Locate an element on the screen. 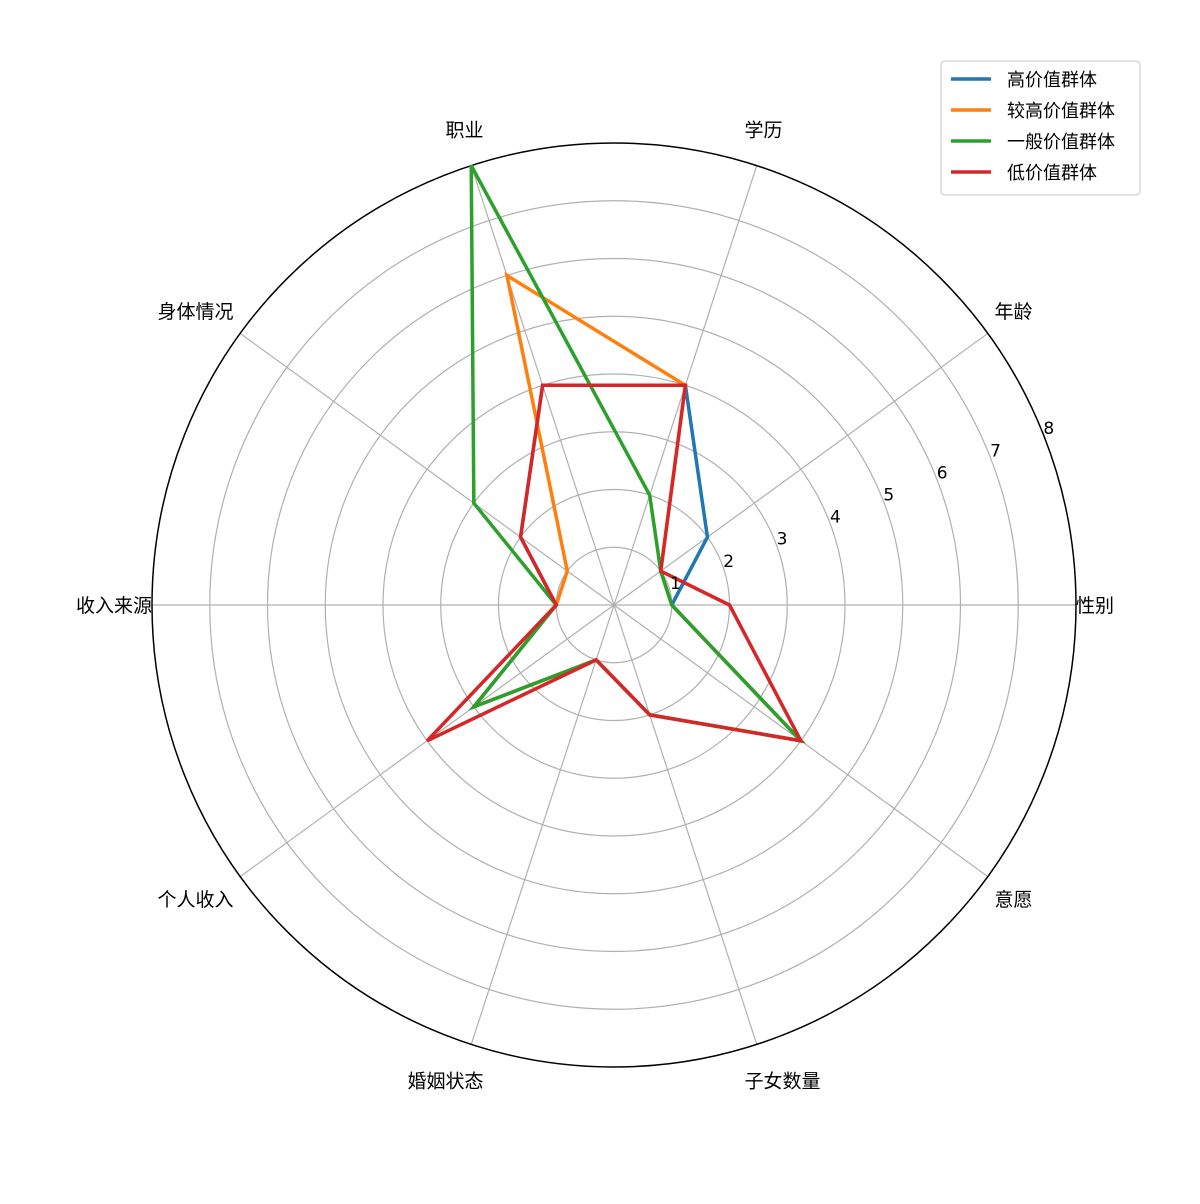 This screenshot has height=1204, width=1200. category-label-1: 年龄 is located at coordinates (1014, 312).